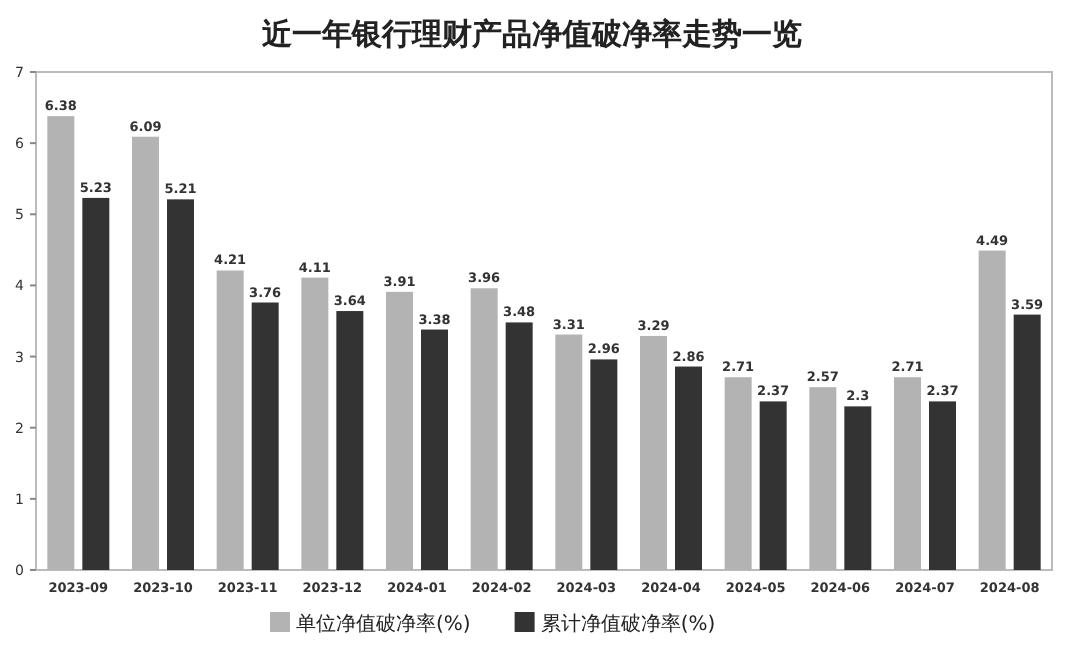 The height and width of the screenshot is (654, 1066). What do you see at coordinates (628, 624) in the screenshot?
I see `legend-label: 累计净值破净率(%)` at bounding box center [628, 624].